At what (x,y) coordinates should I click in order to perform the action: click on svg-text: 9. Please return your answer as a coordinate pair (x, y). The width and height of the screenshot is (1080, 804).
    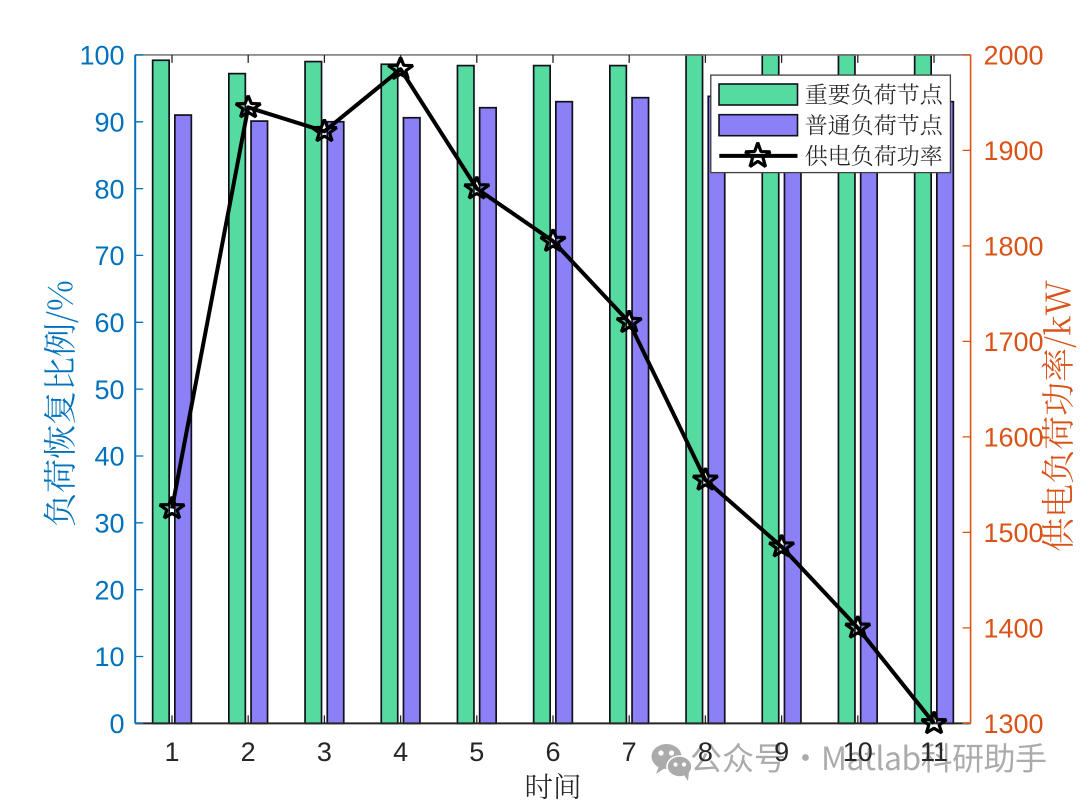
    Looking at the image, I should click on (781, 752).